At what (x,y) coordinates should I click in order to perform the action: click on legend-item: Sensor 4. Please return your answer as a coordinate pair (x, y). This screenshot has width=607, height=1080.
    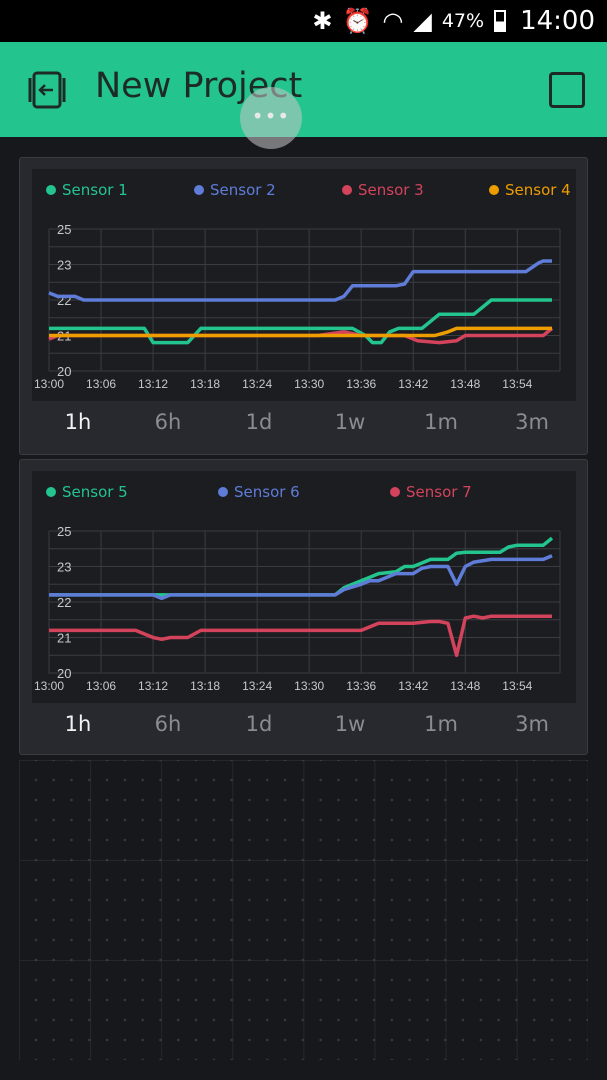
    Looking at the image, I should click on (530, 190).